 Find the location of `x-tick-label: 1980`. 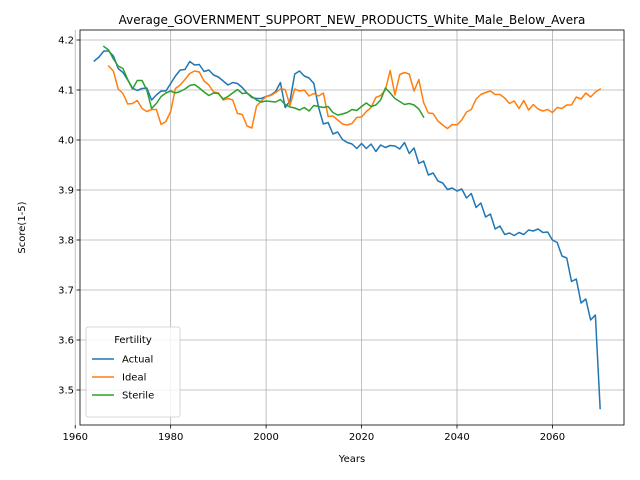

x-tick-label: 1980 is located at coordinates (170, 437).